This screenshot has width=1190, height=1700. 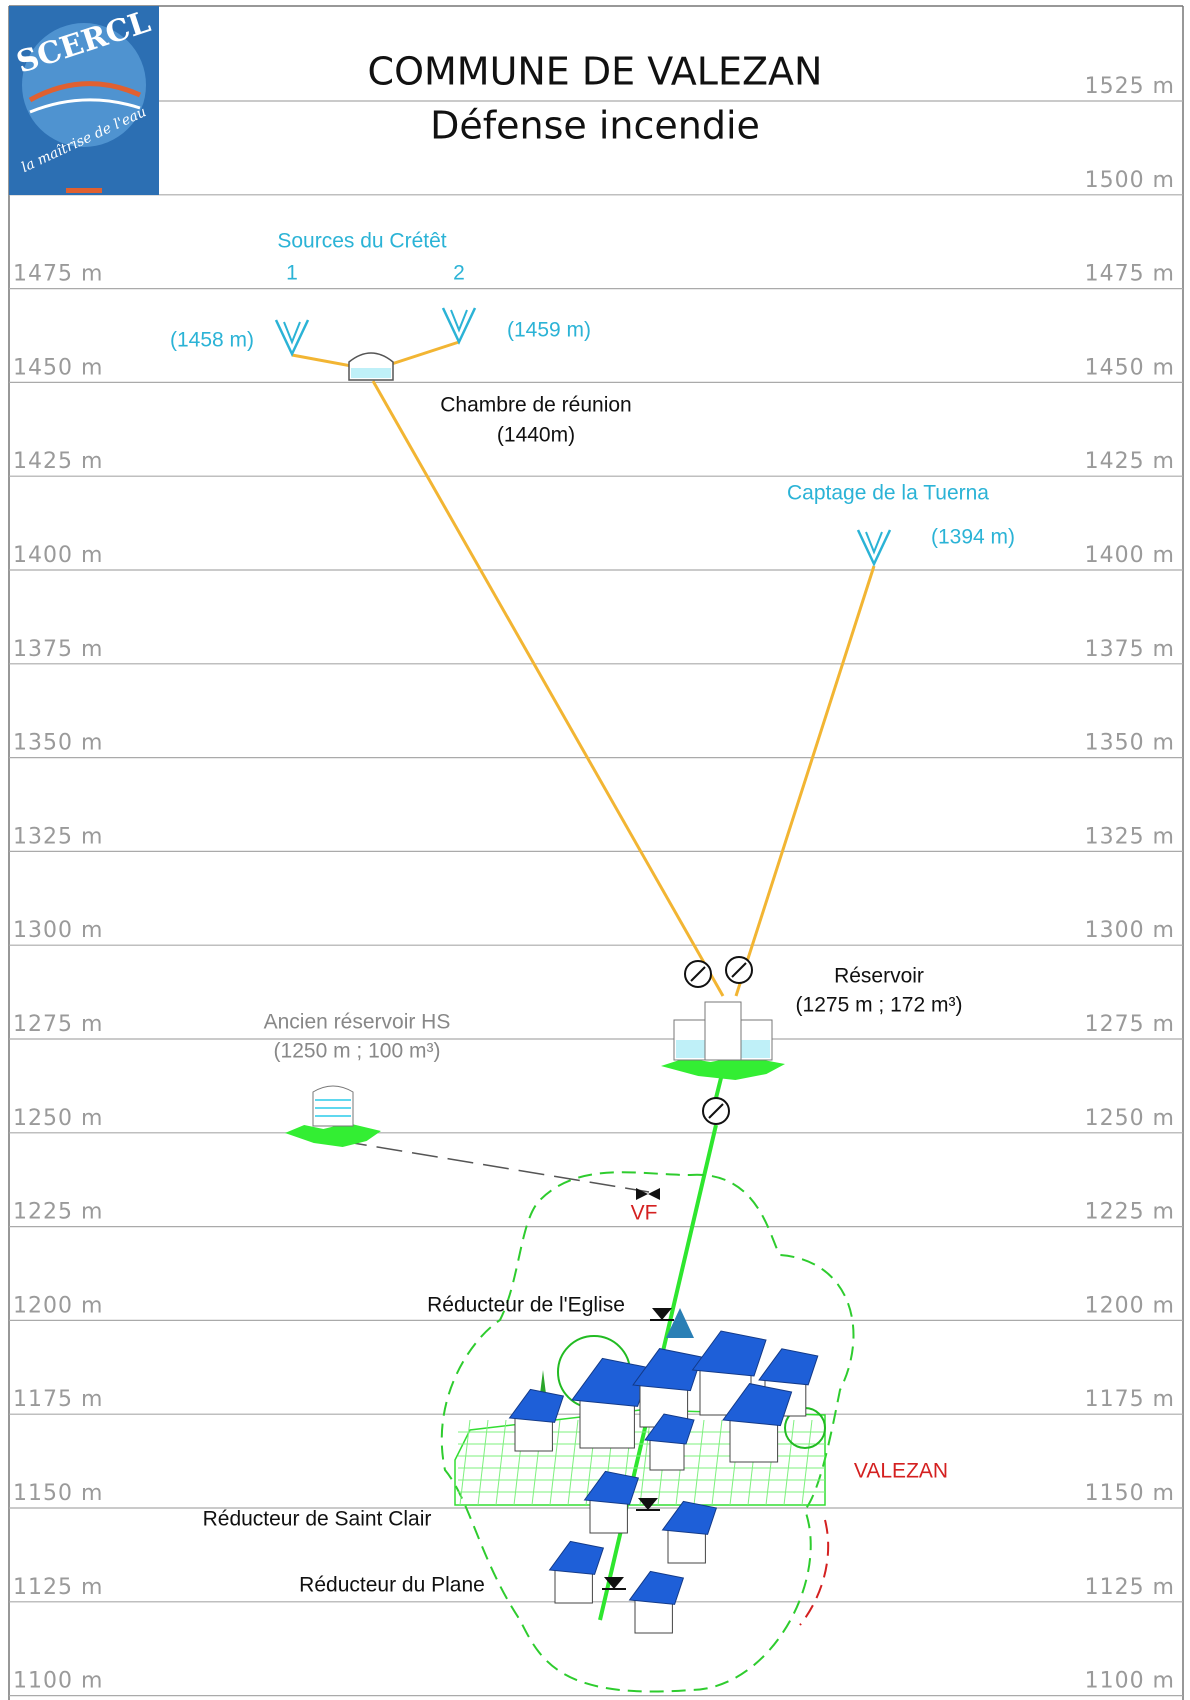 I want to click on terrain, so click(x=640, y=1457).